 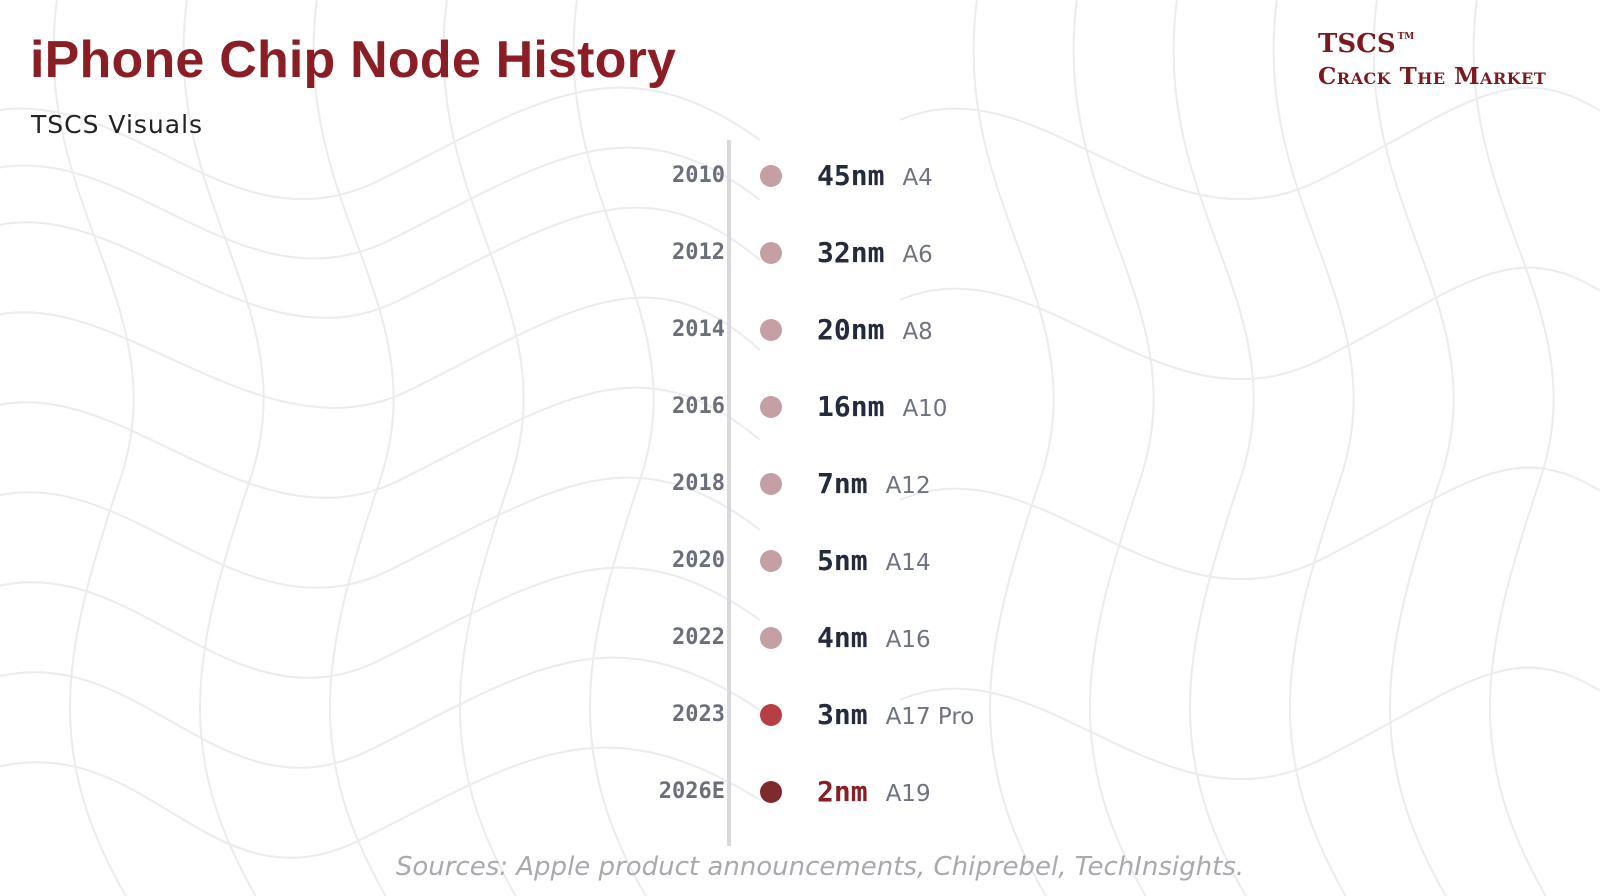 I want to click on timeline-node-label: 16nm A10, so click(x=882, y=407).